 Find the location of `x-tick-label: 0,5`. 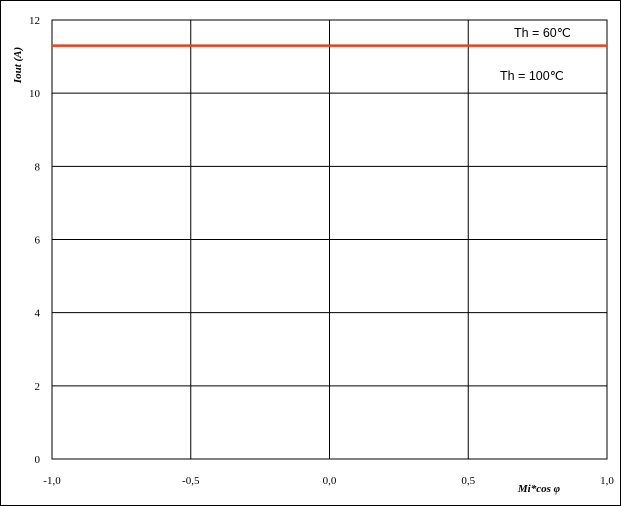

x-tick-label: 0,5 is located at coordinates (468, 481).